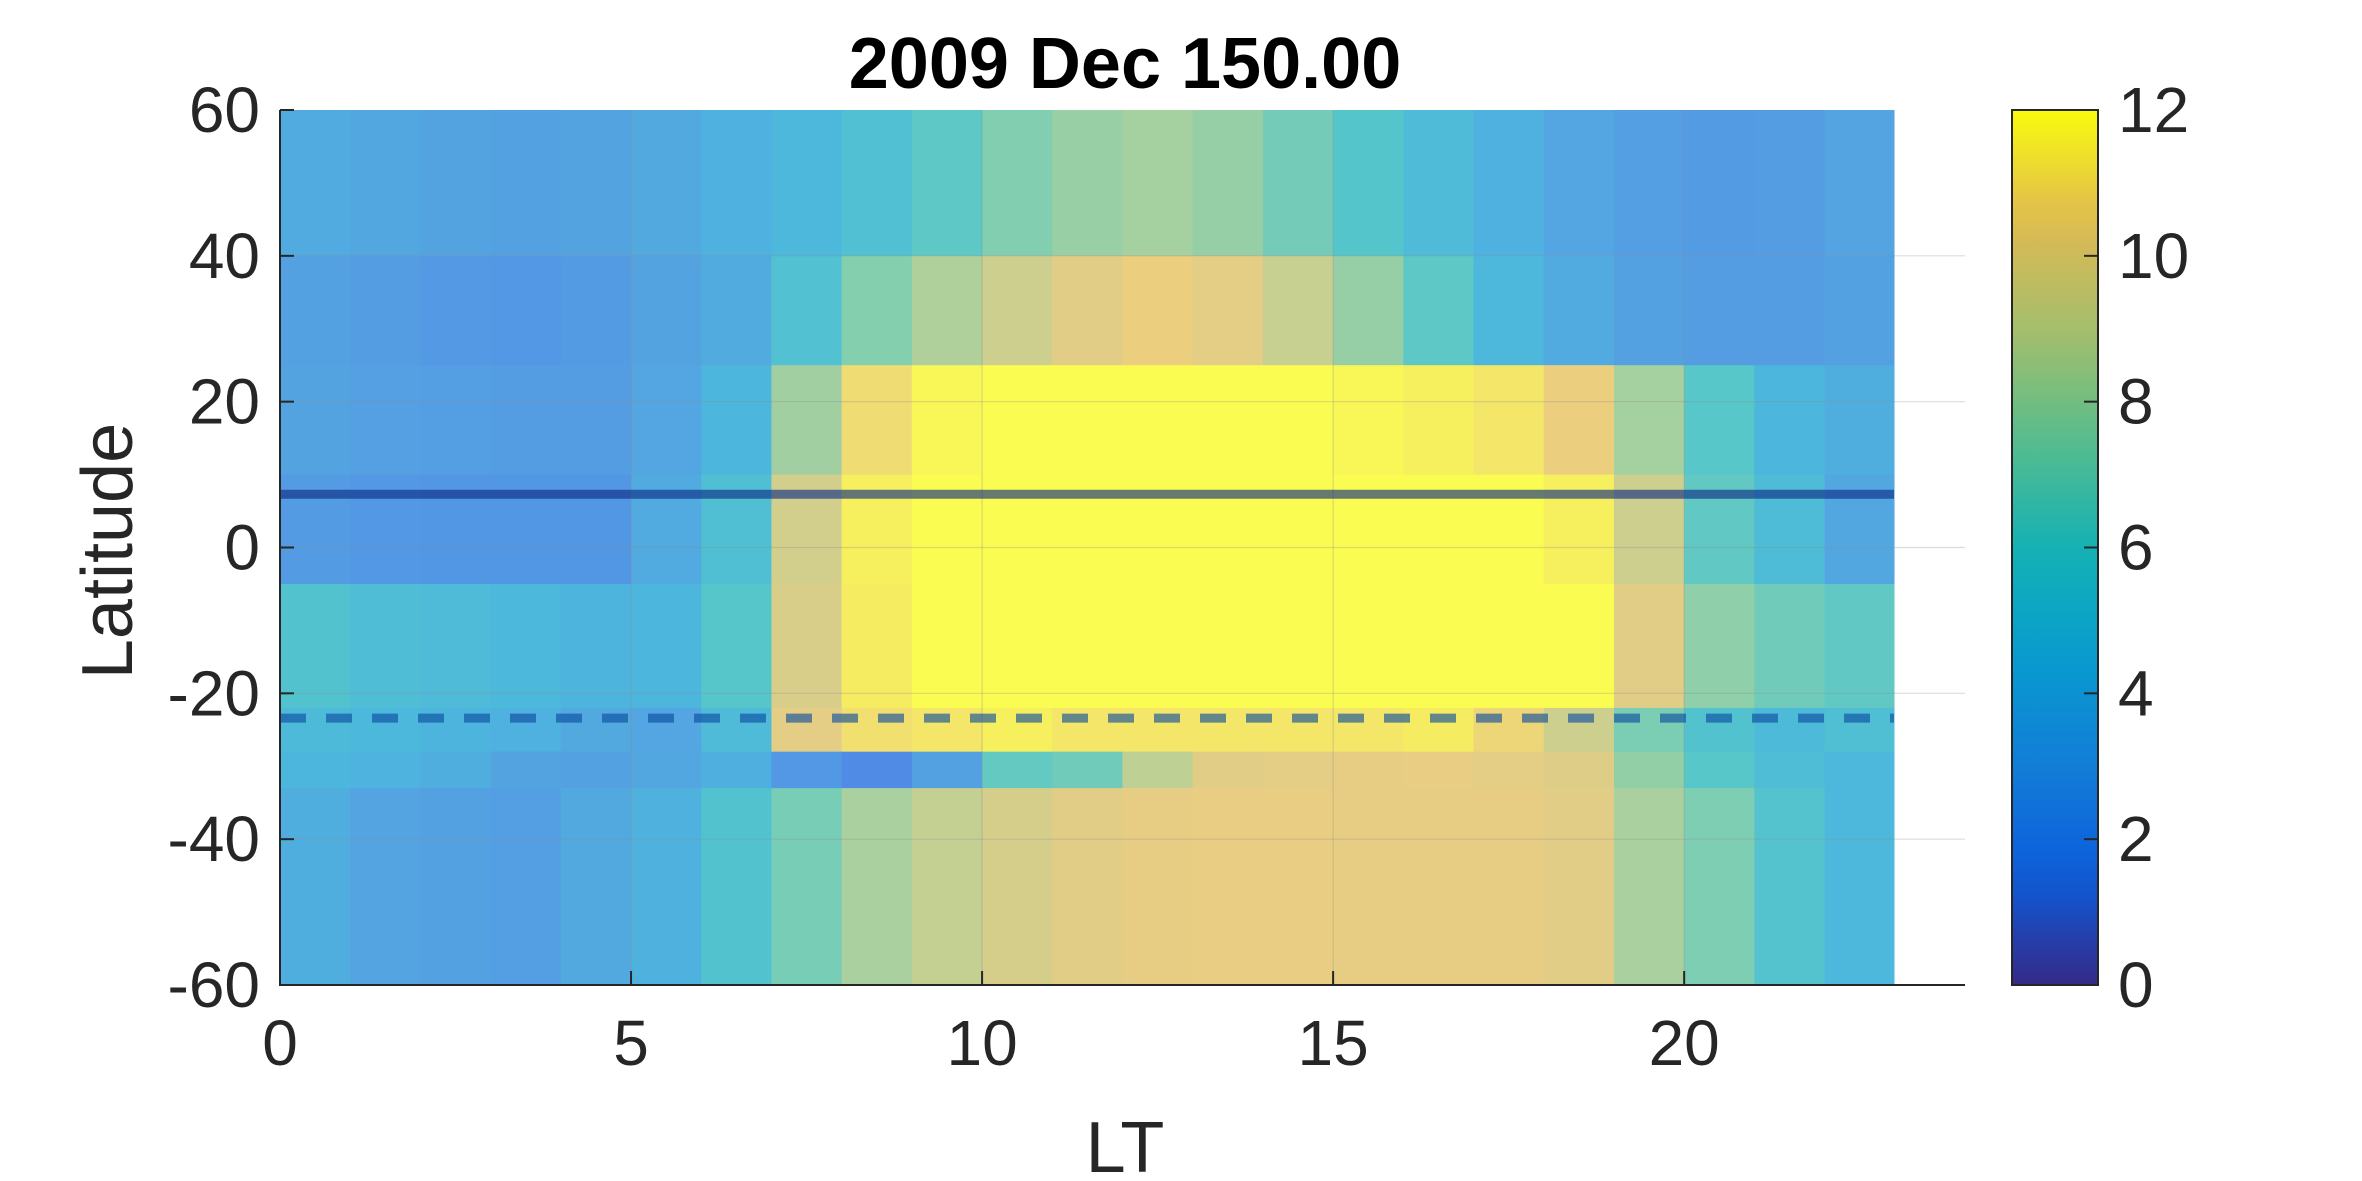 This screenshot has height=1181, width=2362. I want to click on x-tick-label: 10, so click(981, 1043).